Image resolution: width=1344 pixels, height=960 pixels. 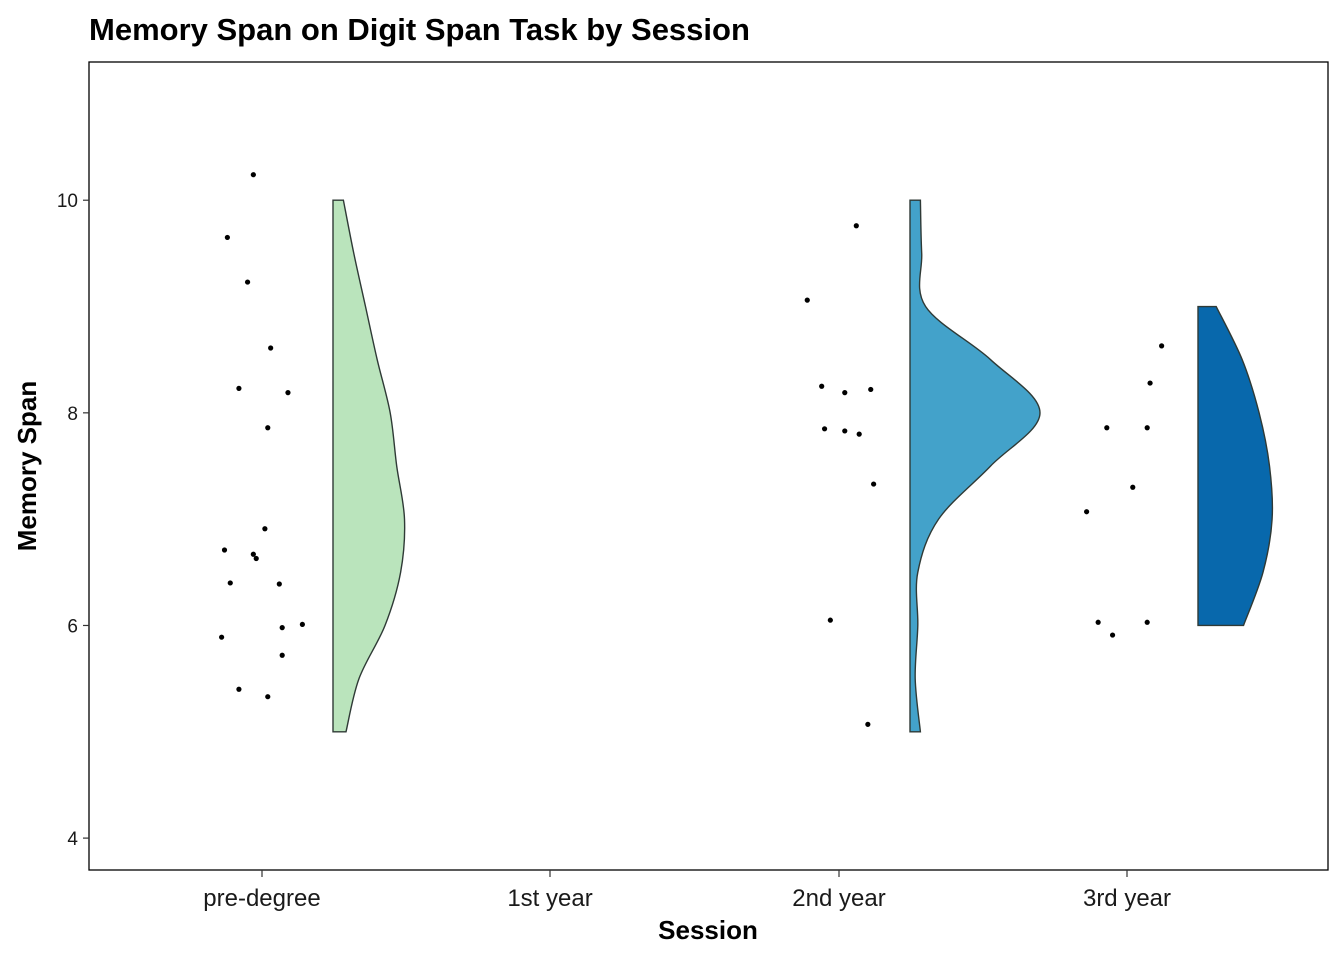 I want to click on x-tick-label: 2nd year, so click(x=838, y=898).